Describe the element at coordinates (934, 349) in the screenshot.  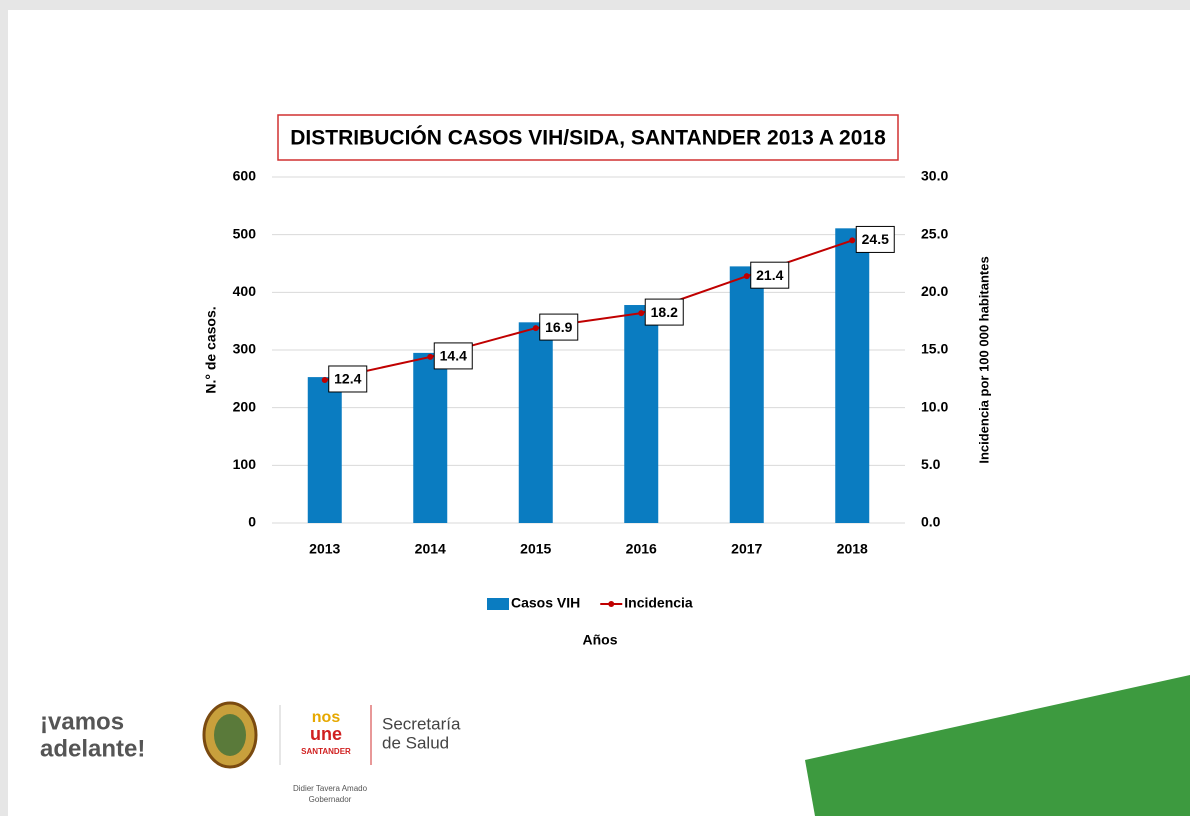
I see `y2-tick-label: 15.0` at that location.